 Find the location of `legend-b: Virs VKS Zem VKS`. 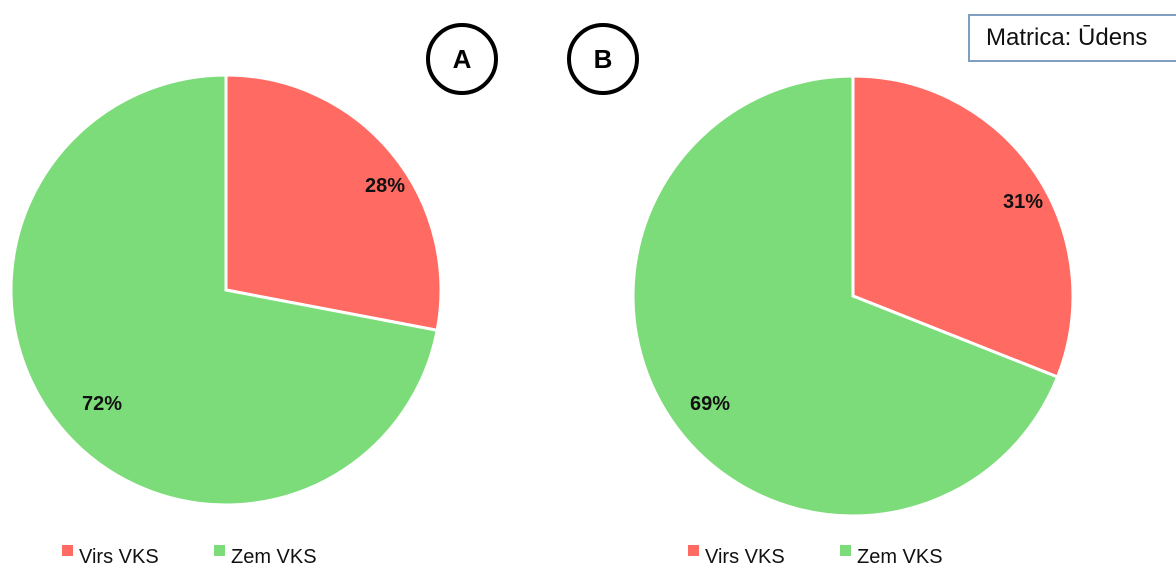

legend-b: Virs VKS Zem VKS is located at coordinates (815, 556).